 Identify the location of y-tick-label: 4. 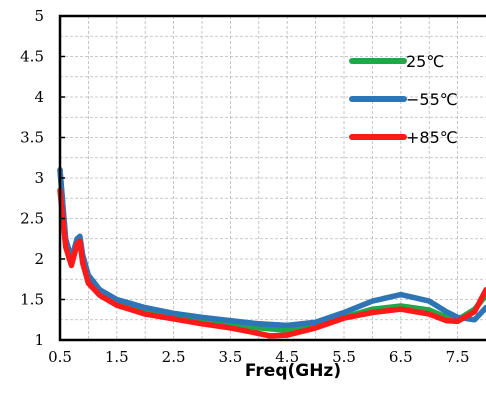
(39, 97).